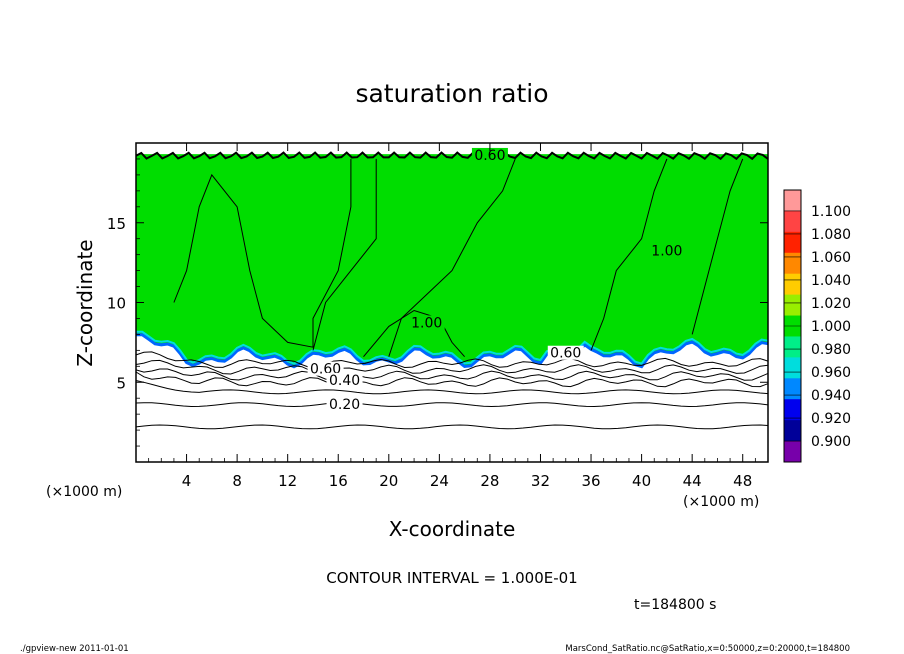 This screenshot has height=654, width=904. I want to click on x-tick-label-3: 16, so click(338, 481).